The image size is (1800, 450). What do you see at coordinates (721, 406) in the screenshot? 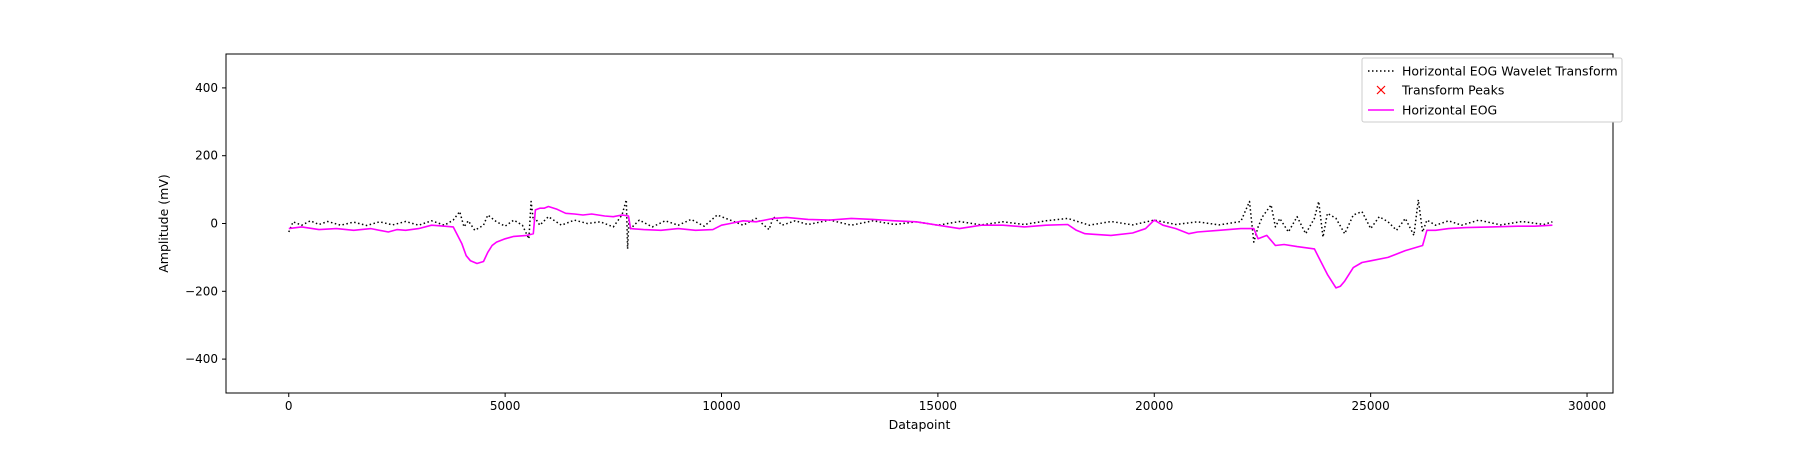
I see `x-tick-label: 10000` at bounding box center [721, 406].